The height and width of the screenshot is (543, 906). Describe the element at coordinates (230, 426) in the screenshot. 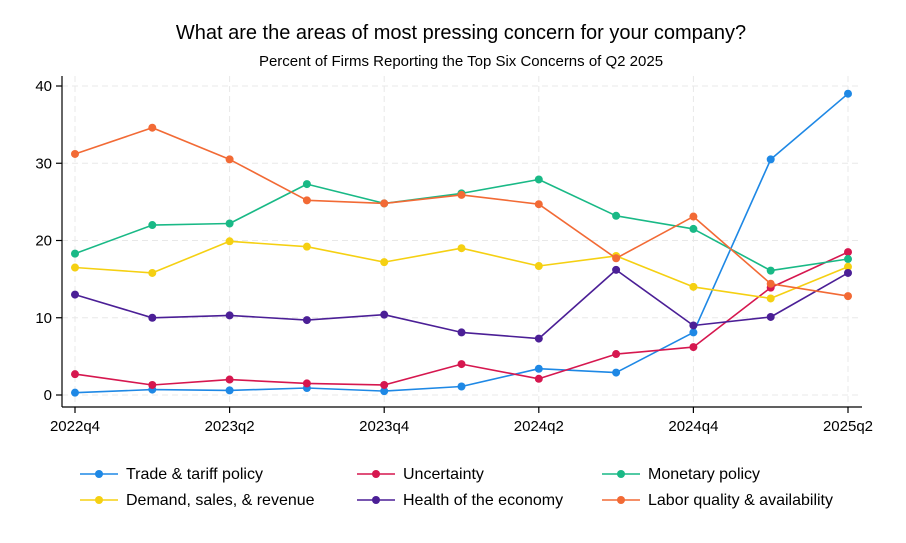

I see `x-tick-label: 2023q2` at that location.